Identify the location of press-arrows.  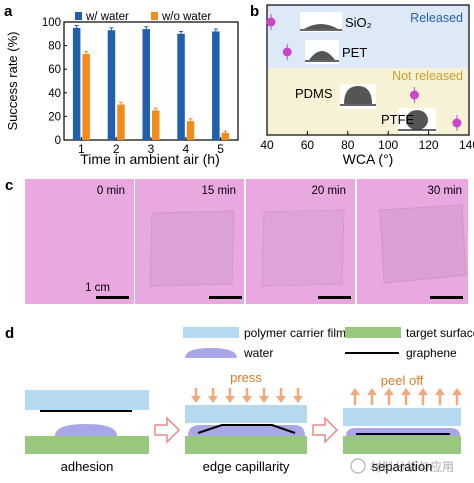
(247, 395).